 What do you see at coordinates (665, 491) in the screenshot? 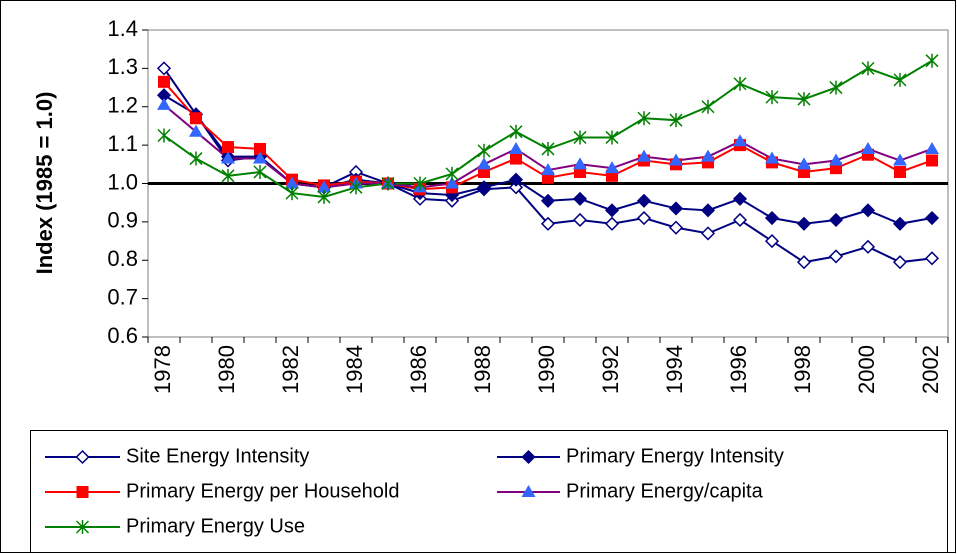
I see `legend-label: Primary Energy/capita` at bounding box center [665, 491].